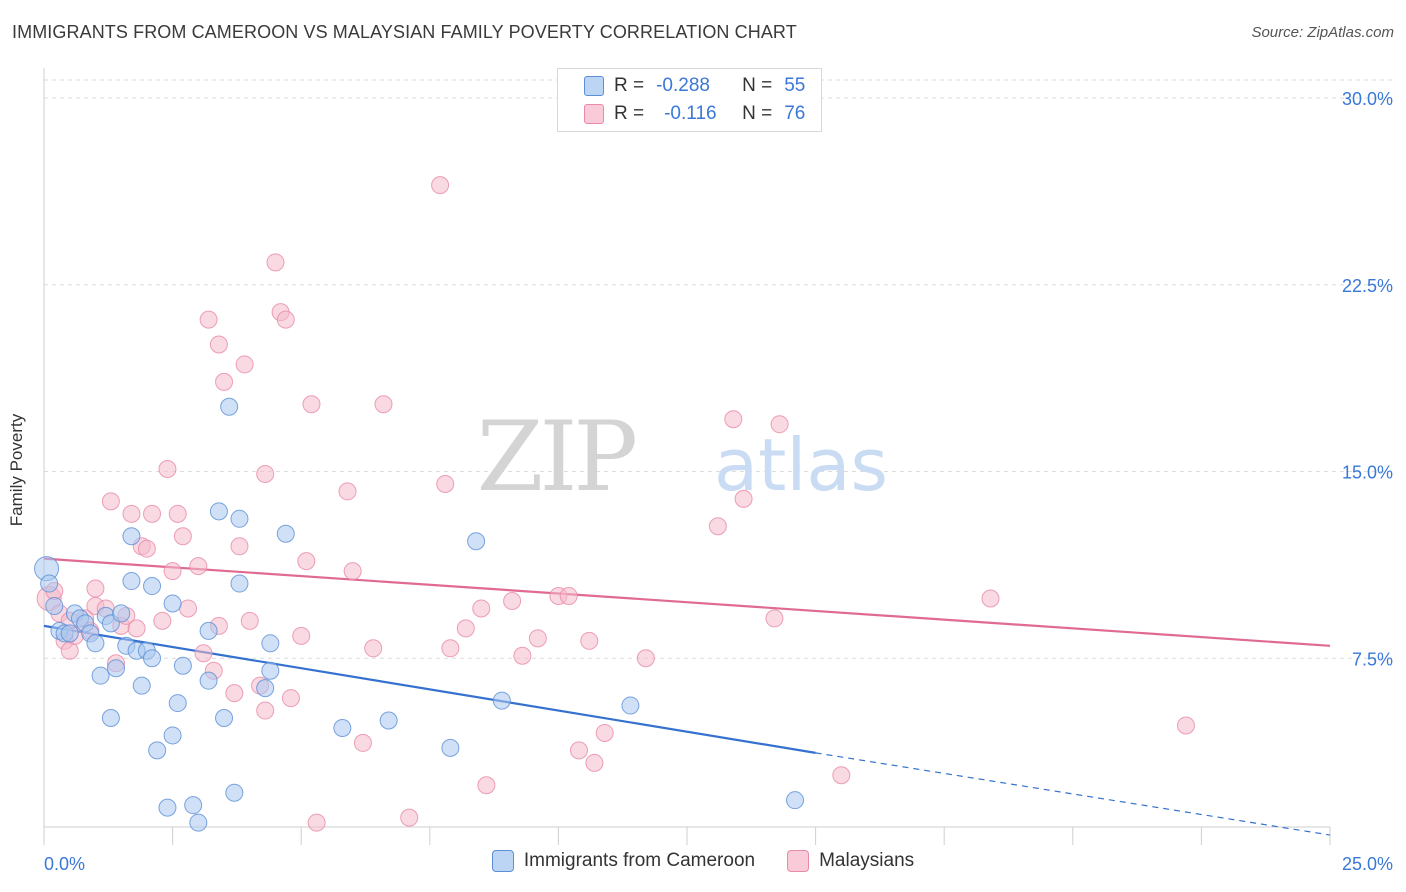  I want to click on trend-line-malaysians, so click(687, 602).